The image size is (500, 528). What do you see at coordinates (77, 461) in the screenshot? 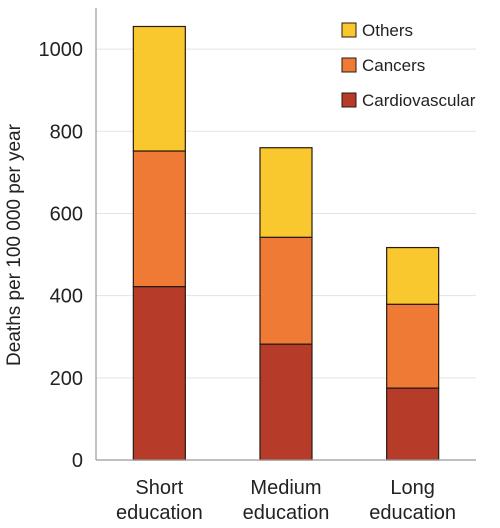
I see `y-tick-label: 0` at bounding box center [77, 461].